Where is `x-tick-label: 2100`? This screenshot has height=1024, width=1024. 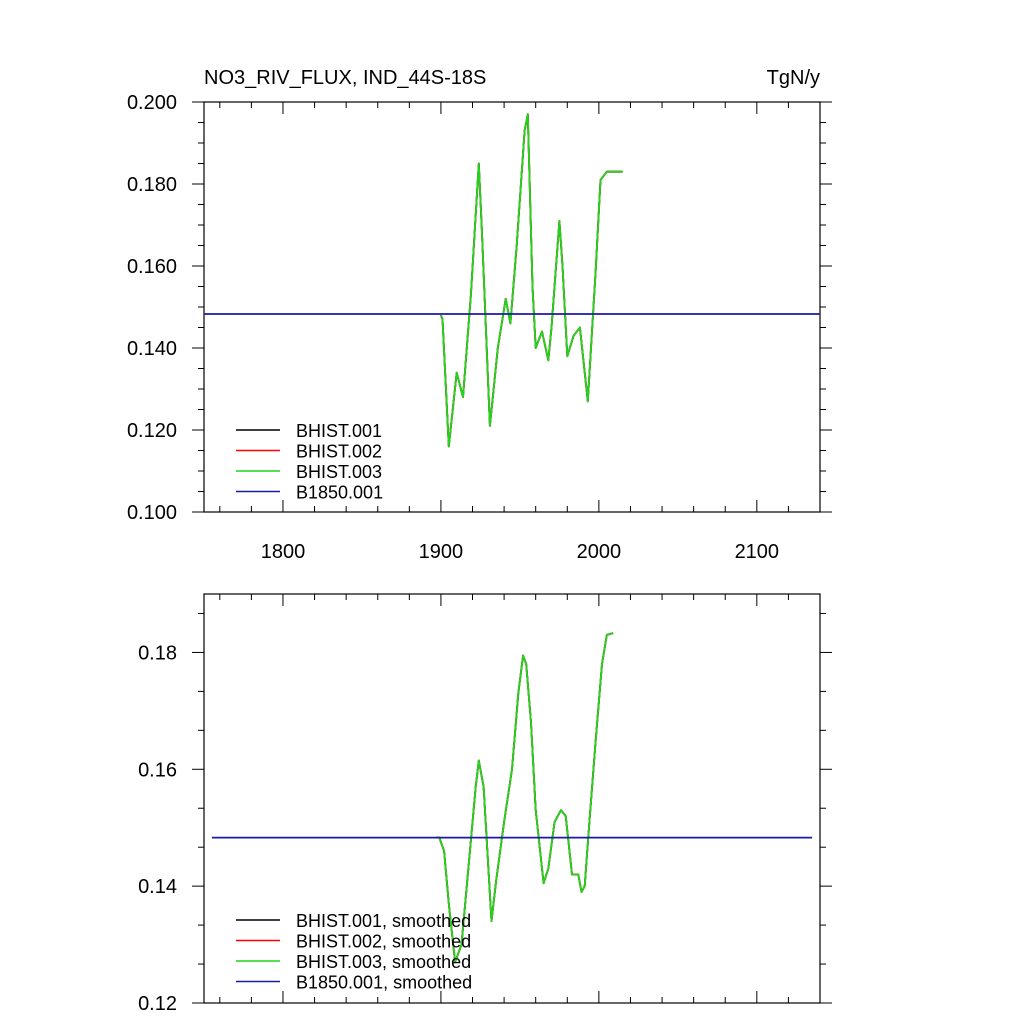 x-tick-label: 2100 is located at coordinates (757, 552).